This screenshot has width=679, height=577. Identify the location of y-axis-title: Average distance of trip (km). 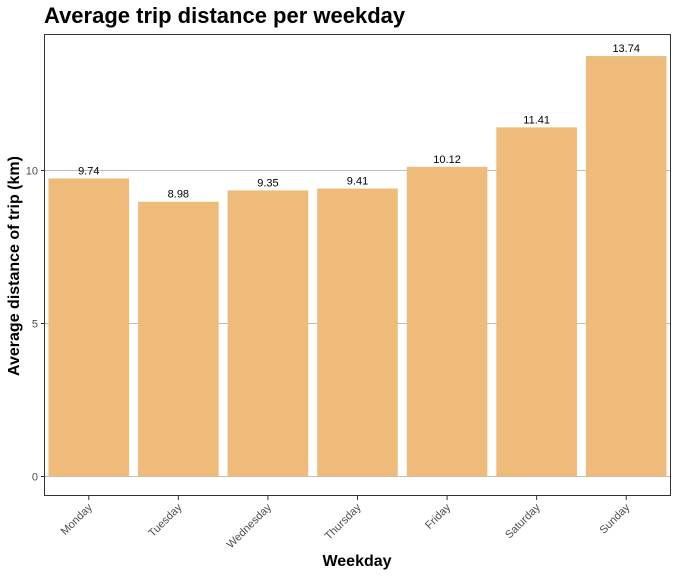
(14, 266).